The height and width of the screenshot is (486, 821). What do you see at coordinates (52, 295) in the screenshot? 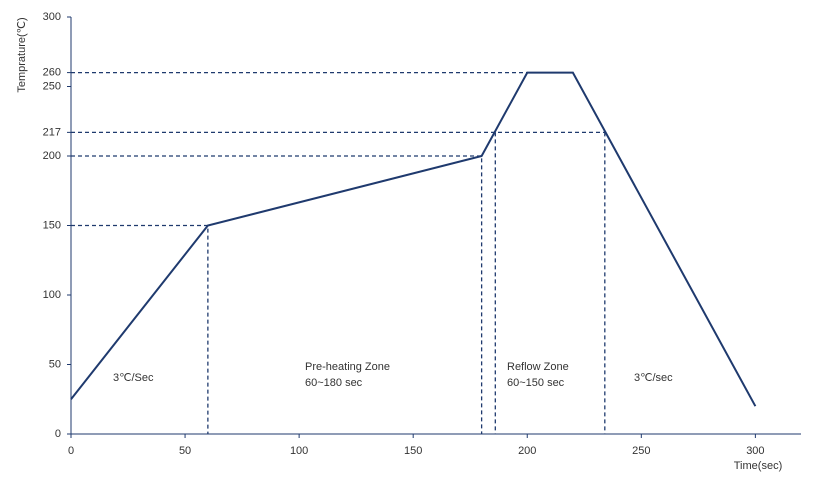
I see `y-tick-label: 100` at bounding box center [52, 295].